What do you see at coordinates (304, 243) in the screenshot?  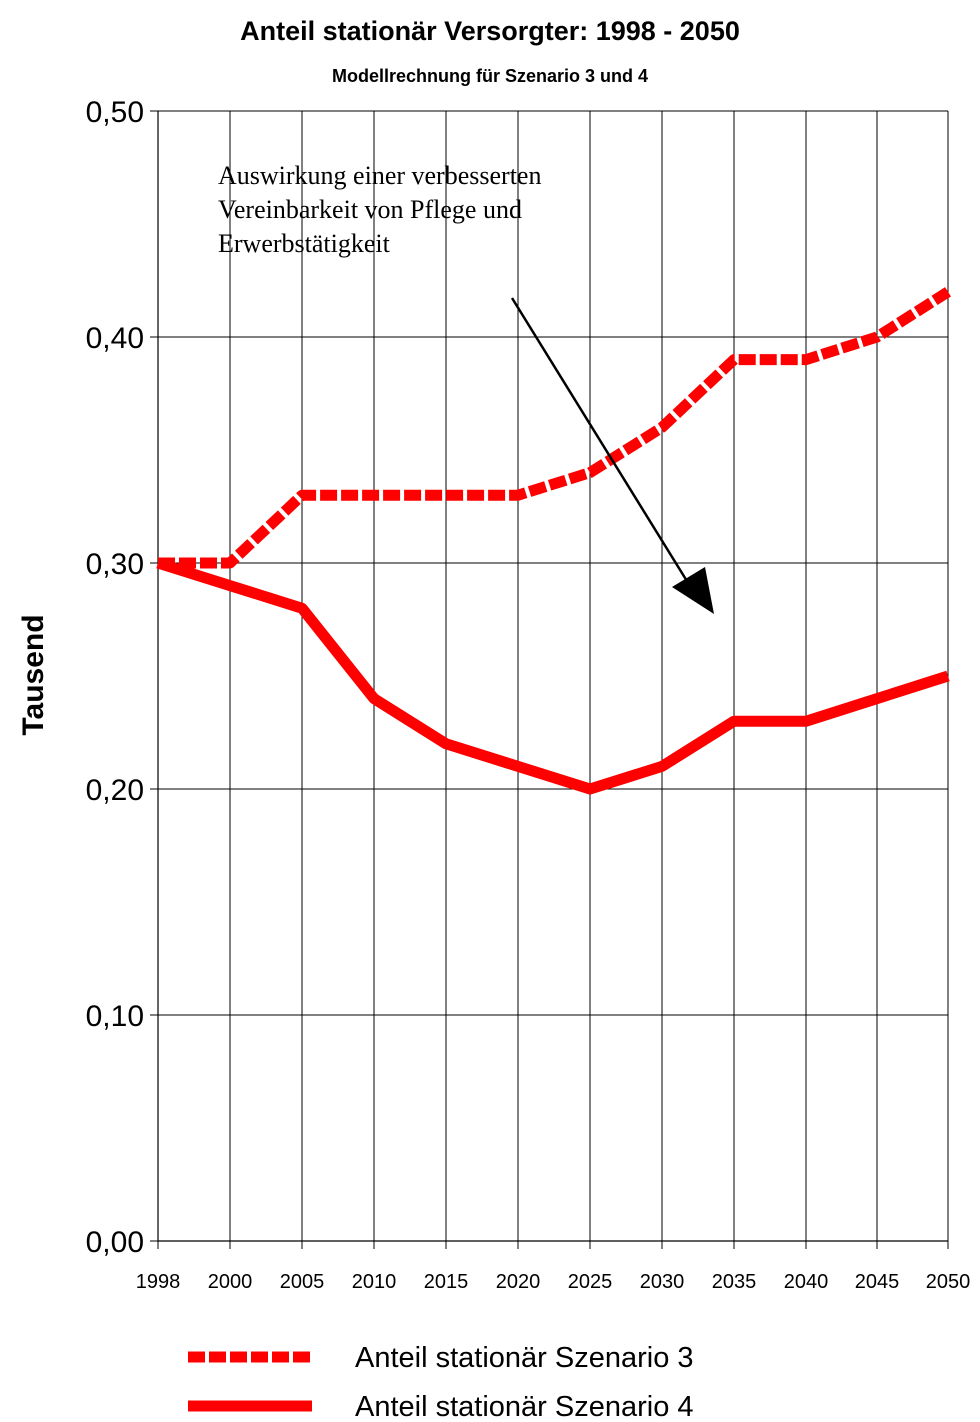 I see `annotation-line-3: Erwerbstätigkeit` at bounding box center [304, 243].